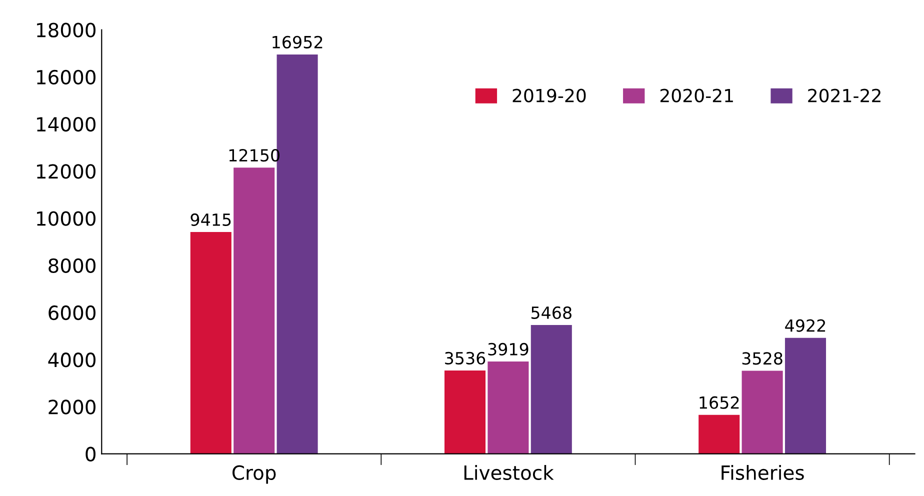 This screenshot has height=496, width=924. What do you see at coordinates (72, 266) in the screenshot?
I see `y-tick-label: 8000` at bounding box center [72, 266].